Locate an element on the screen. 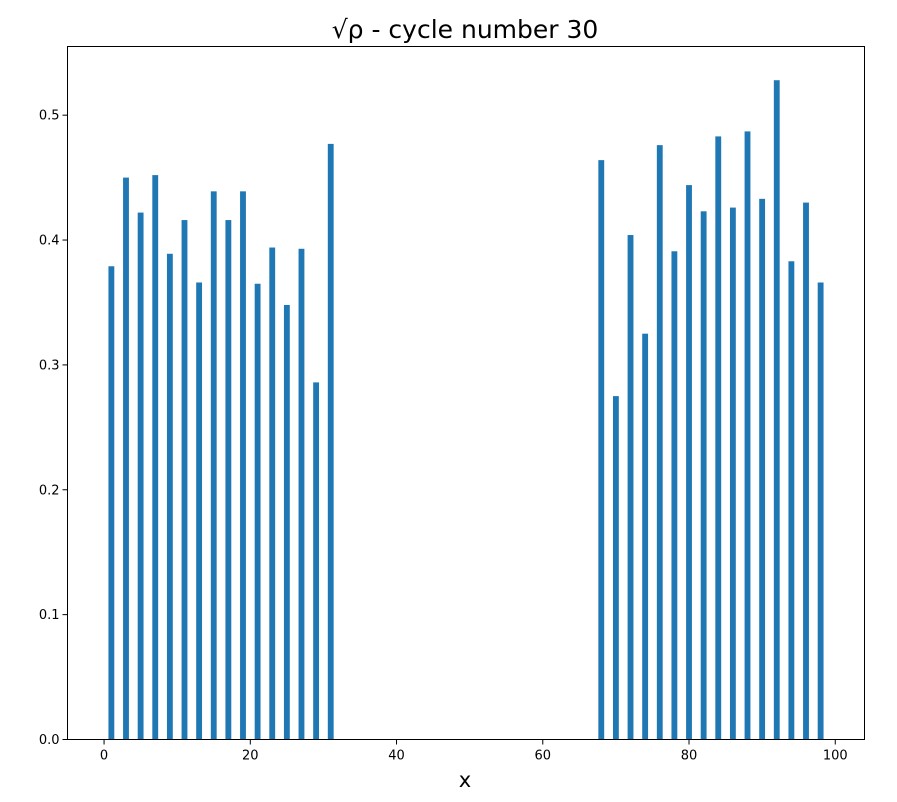 This screenshot has width=897, height=802. x-axis-label: x is located at coordinates (465, 780).